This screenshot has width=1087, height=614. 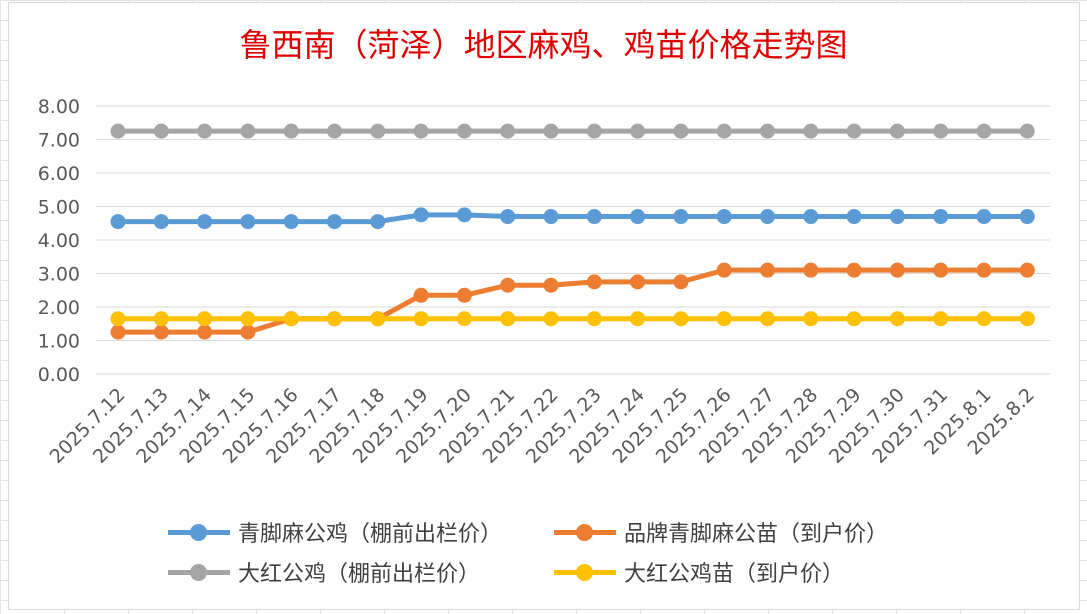 I want to click on legend-item-series-0: 青脚麻公鸡（棚前出栏价）, so click(x=335, y=532).